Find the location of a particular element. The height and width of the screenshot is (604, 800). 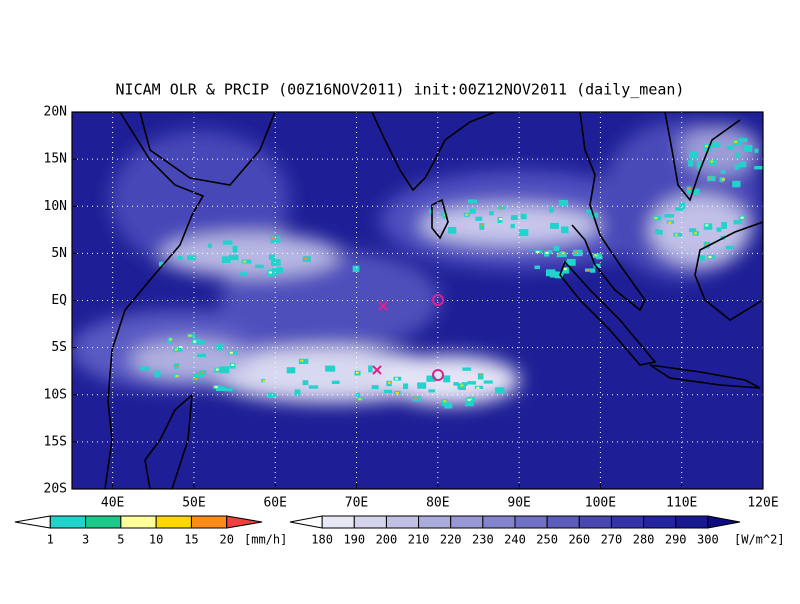

x-tick-label: 70E is located at coordinates (356, 503).